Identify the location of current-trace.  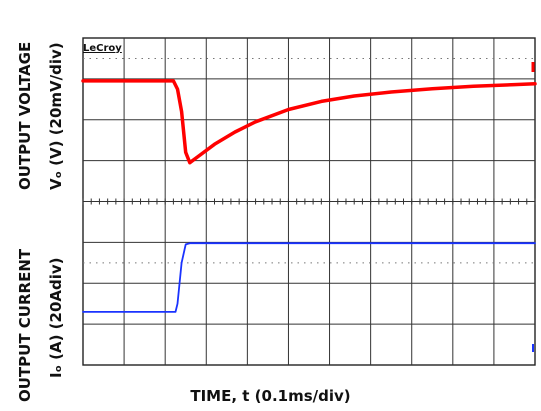
(309, 277).